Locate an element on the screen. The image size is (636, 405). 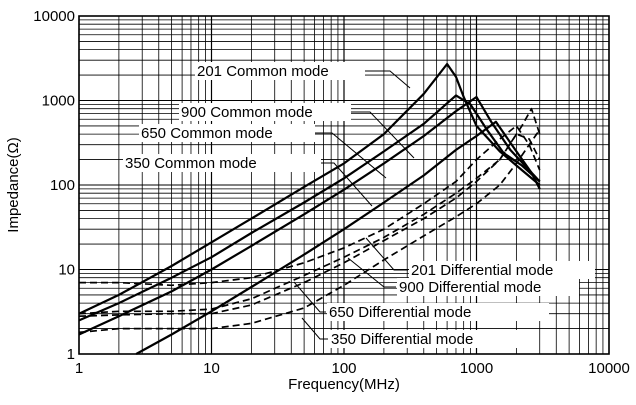
annotation-201-diff: 201 Differential mode is located at coordinates (482, 270).